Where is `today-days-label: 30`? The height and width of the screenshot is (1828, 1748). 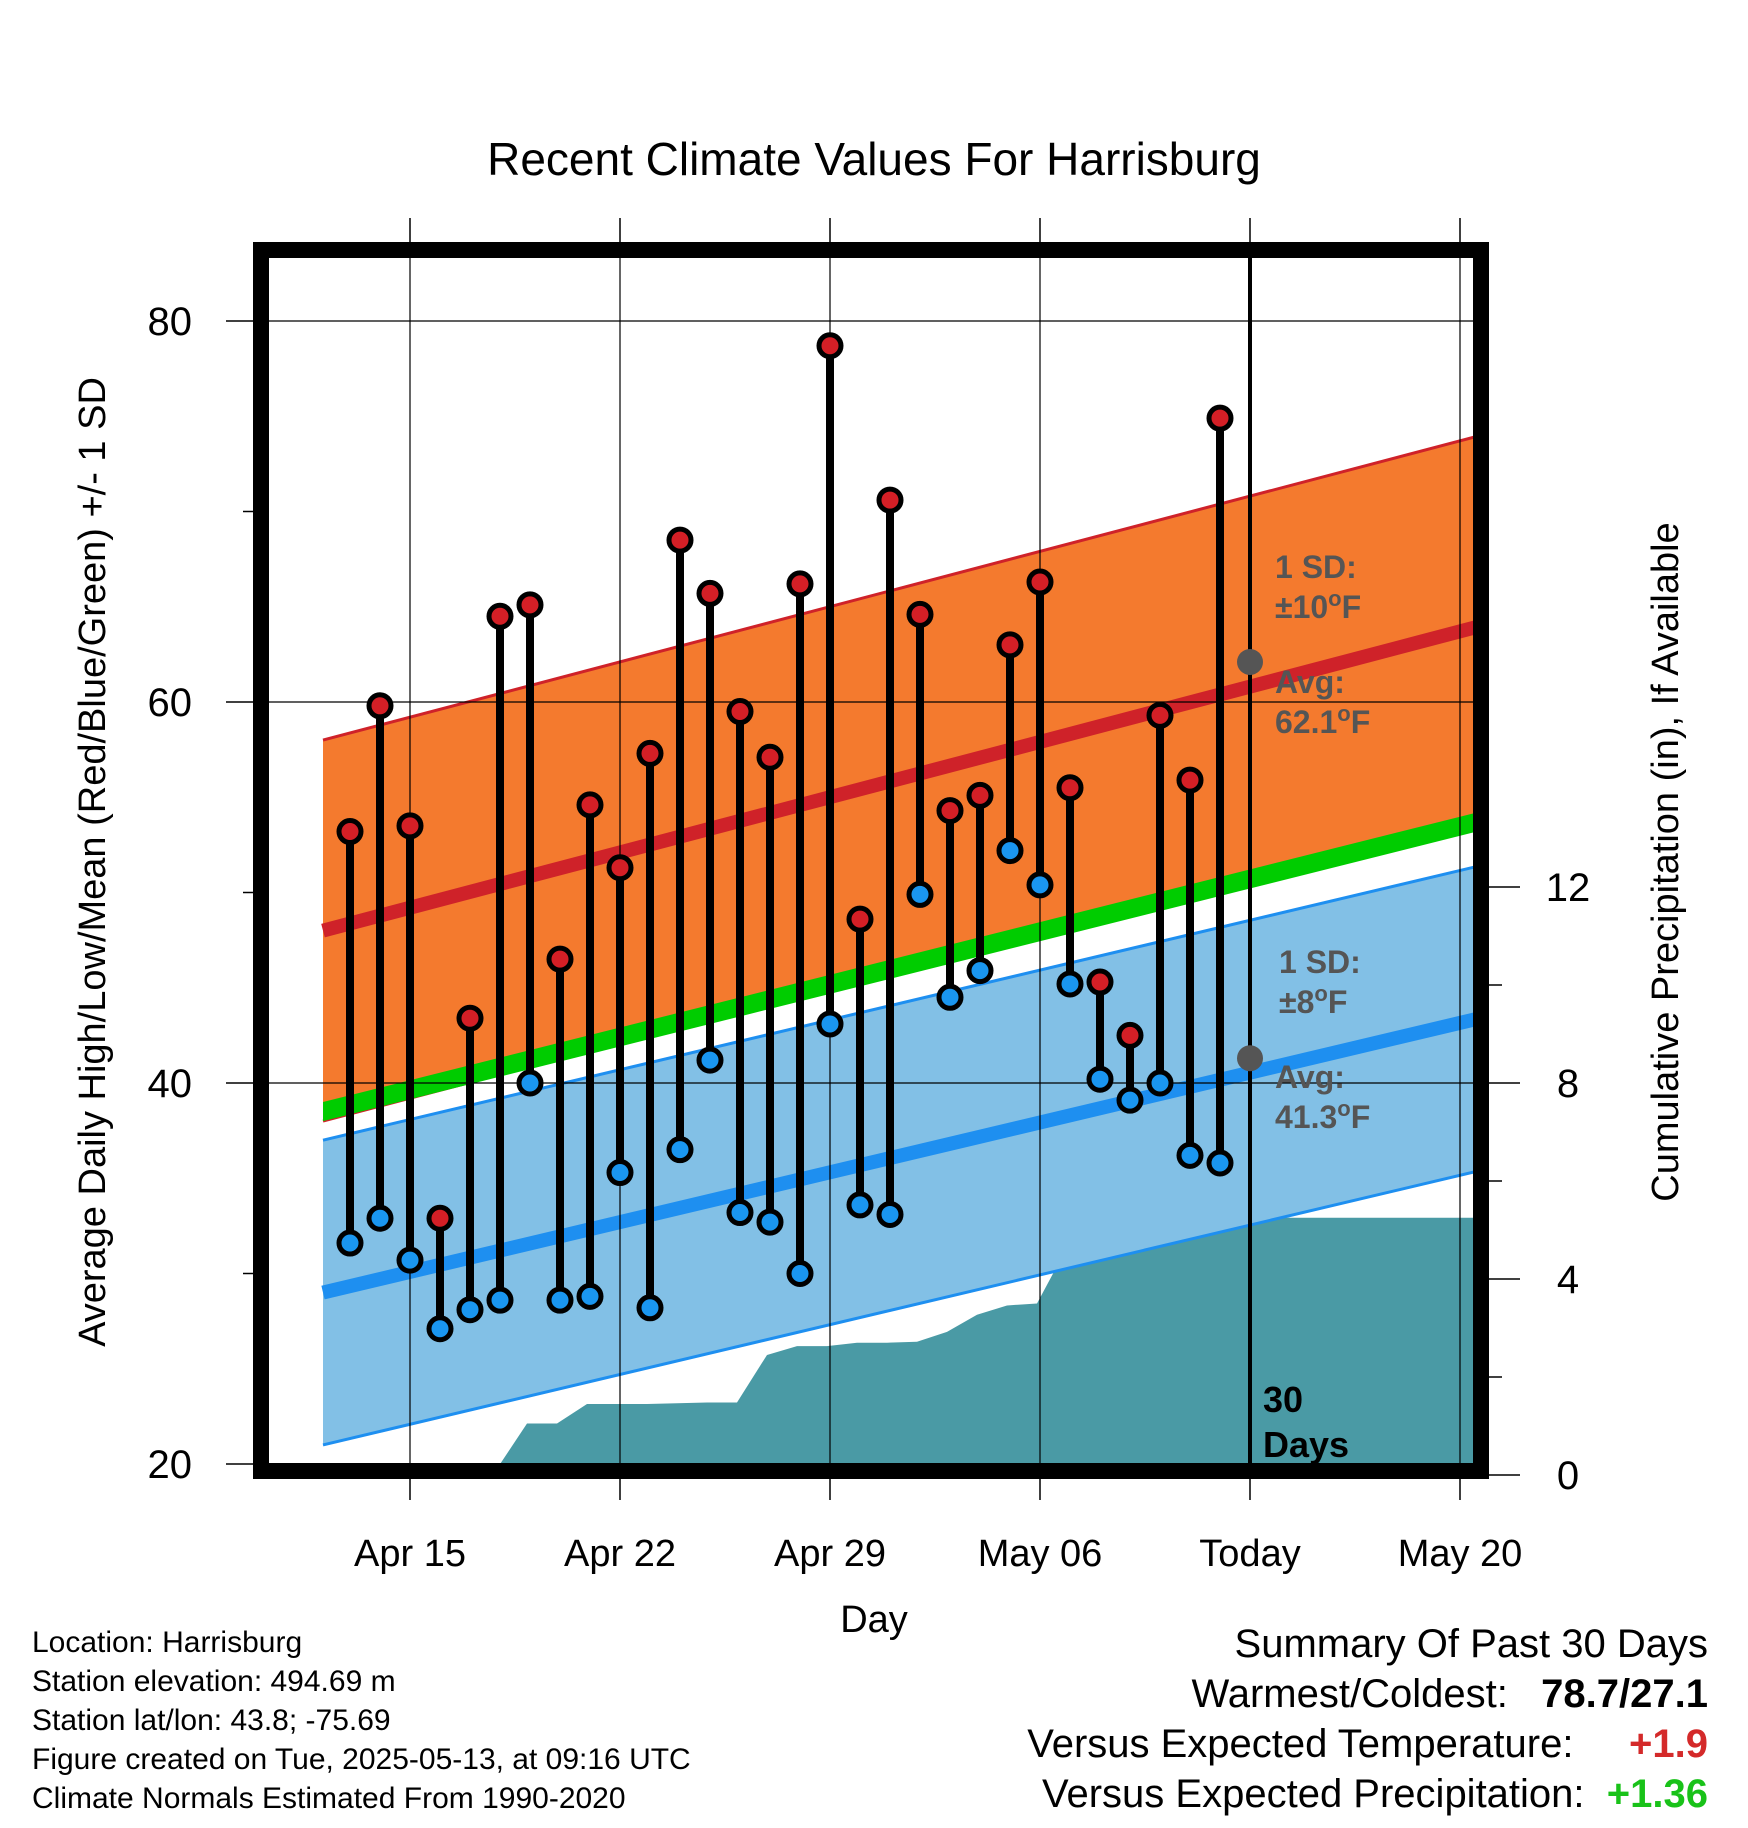 today-days-label: 30 is located at coordinates (1283, 1399).